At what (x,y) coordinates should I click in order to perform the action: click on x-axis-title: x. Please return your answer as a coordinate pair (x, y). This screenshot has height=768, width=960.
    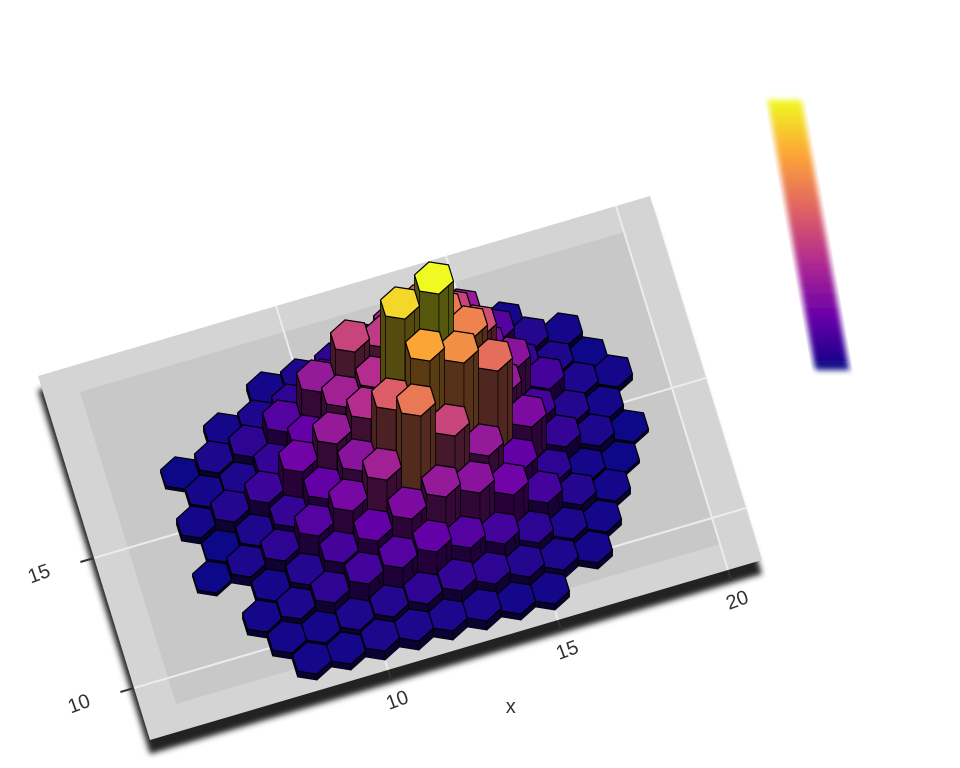
    Looking at the image, I should click on (511, 707).